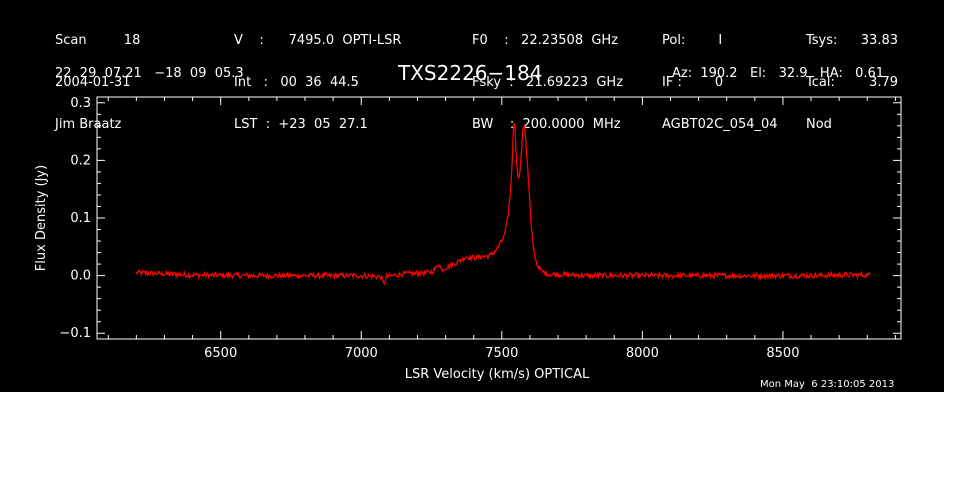 Image resolution: width=962 pixels, height=490 pixels. Describe the element at coordinates (822, 40) in the screenshot. I see `tsys-label: Tsys:` at that location.